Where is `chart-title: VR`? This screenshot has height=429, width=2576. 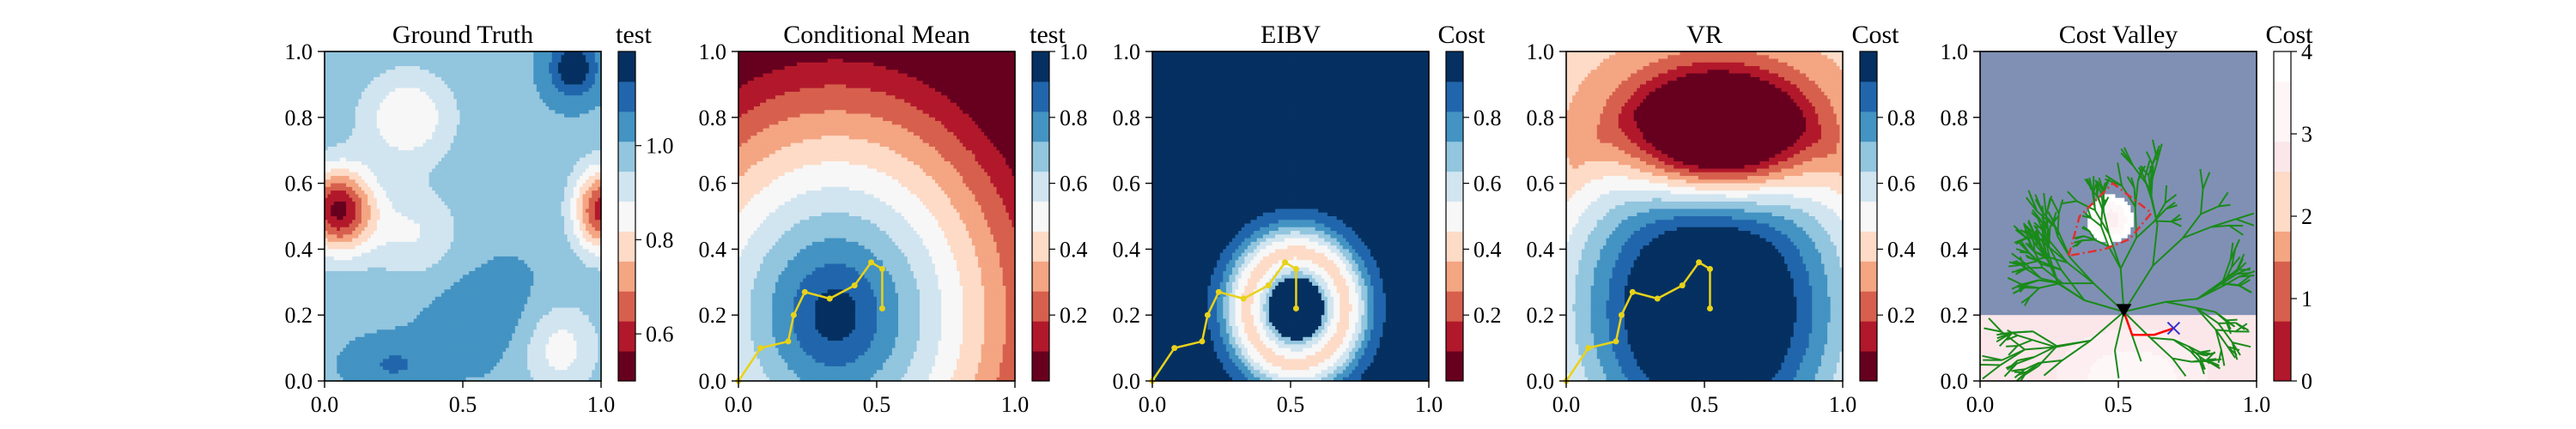 chart-title: VR is located at coordinates (1704, 35).